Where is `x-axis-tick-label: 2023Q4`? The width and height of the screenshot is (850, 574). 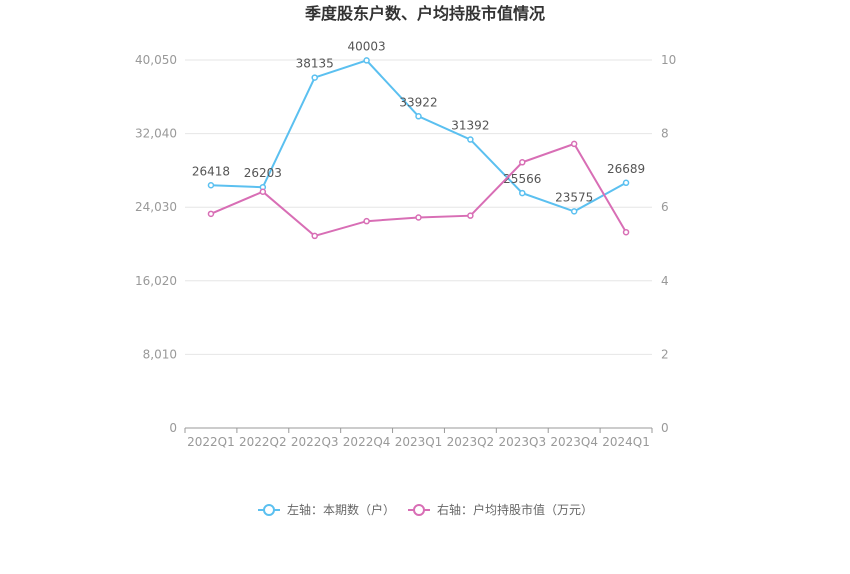
x-axis-tick-label: 2023Q4 is located at coordinates (574, 442).